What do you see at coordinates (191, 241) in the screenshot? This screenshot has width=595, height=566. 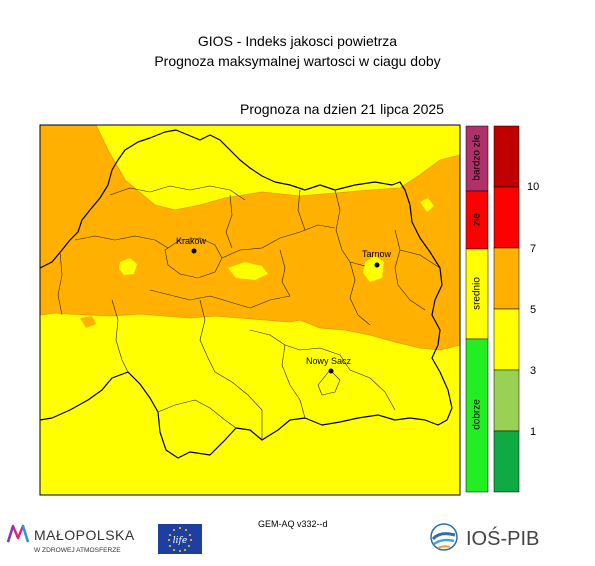 I see `city-label-krakow: Krakow` at bounding box center [191, 241].